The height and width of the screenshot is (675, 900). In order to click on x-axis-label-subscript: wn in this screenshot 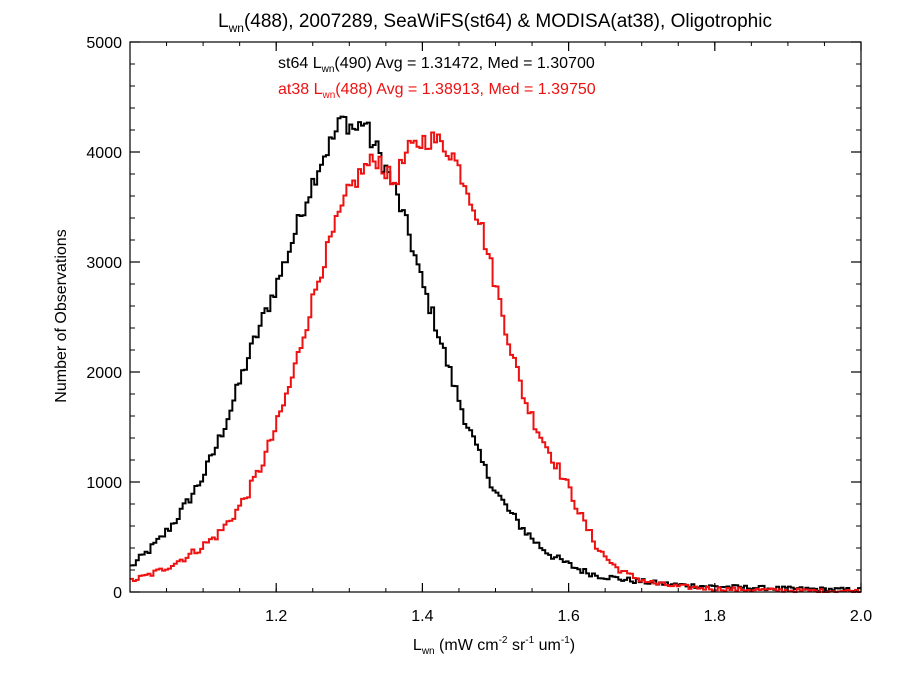, I will do `click(428, 651)`.